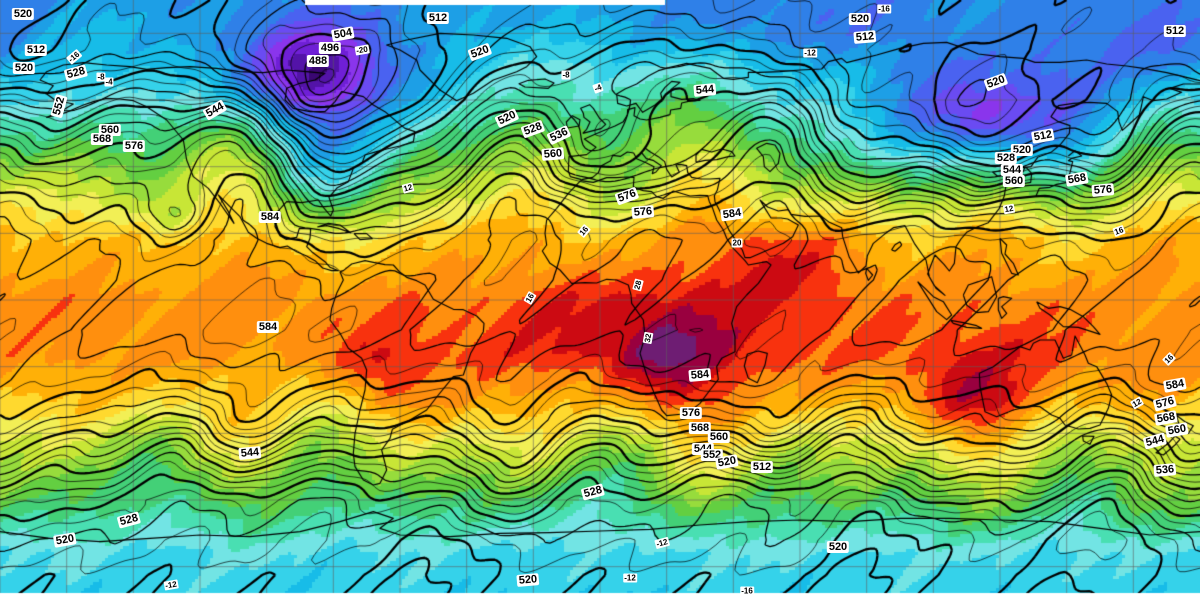 Image resolution: width=1200 pixels, height=600 pixels. What do you see at coordinates (59, 106) in the screenshot?
I see `height-contour-label: 552` at bounding box center [59, 106].